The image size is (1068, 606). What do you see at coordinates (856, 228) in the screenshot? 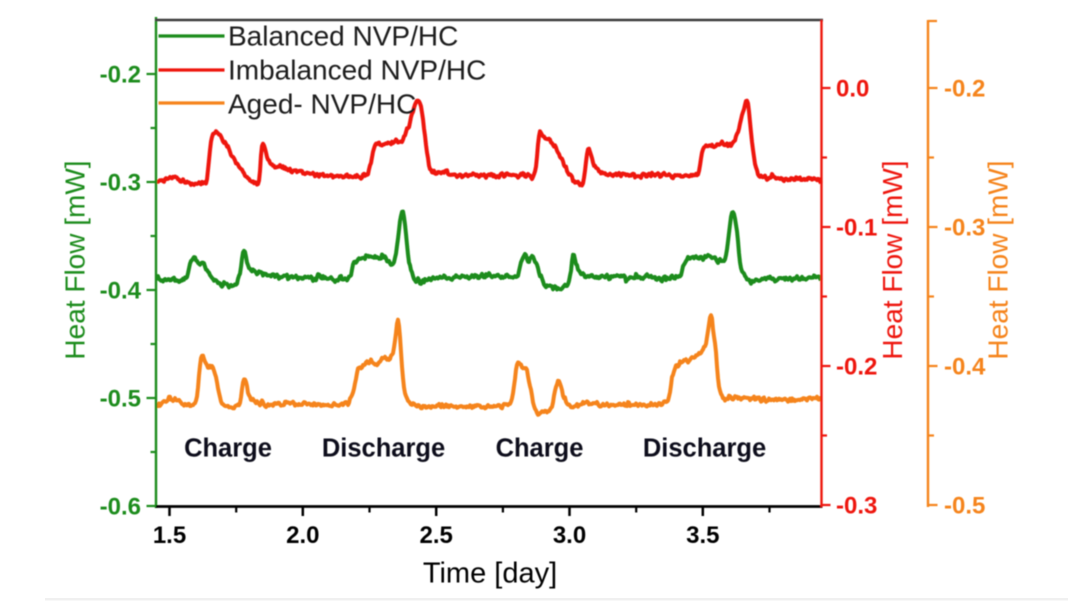
I see `svg-text: -0.1` at bounding box center [856, 228].